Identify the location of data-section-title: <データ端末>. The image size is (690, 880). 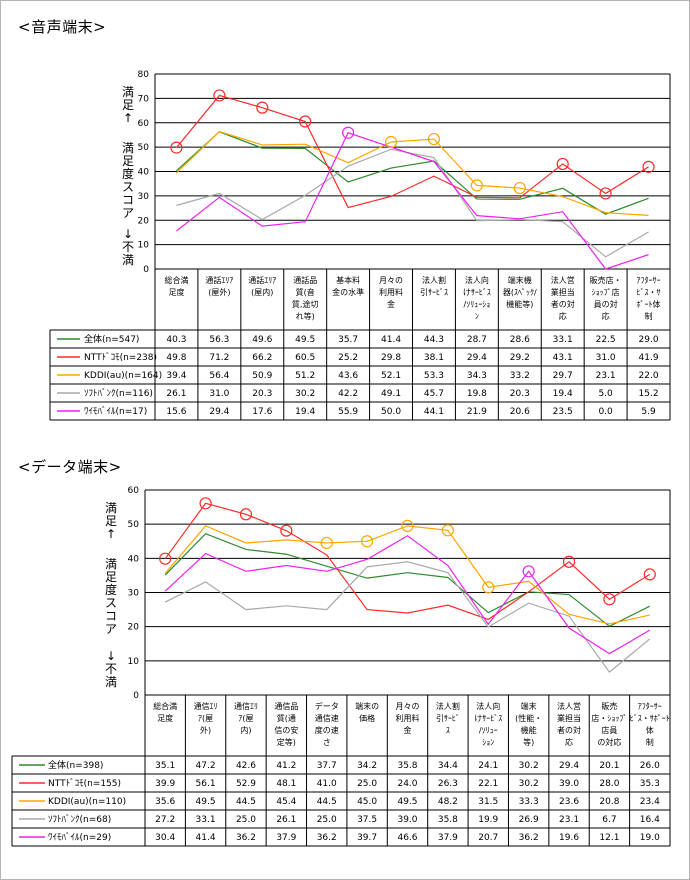
(70, 467).